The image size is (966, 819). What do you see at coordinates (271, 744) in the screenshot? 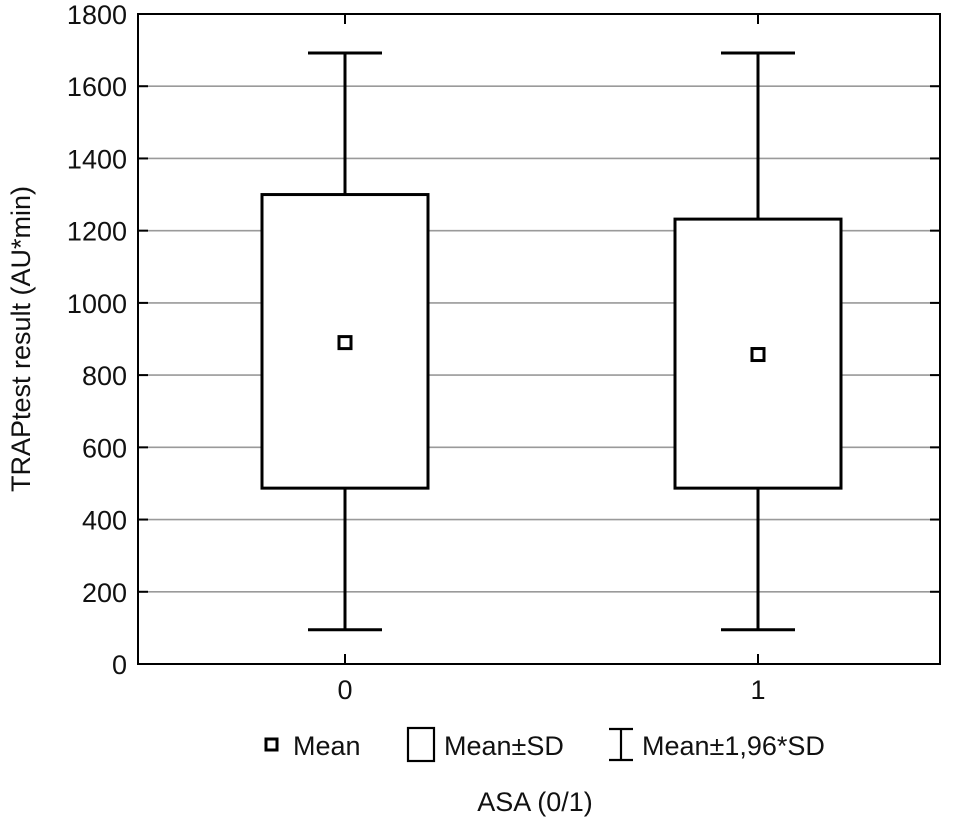
I see `legend-mean-symbol` at bounding box center [271, 744].